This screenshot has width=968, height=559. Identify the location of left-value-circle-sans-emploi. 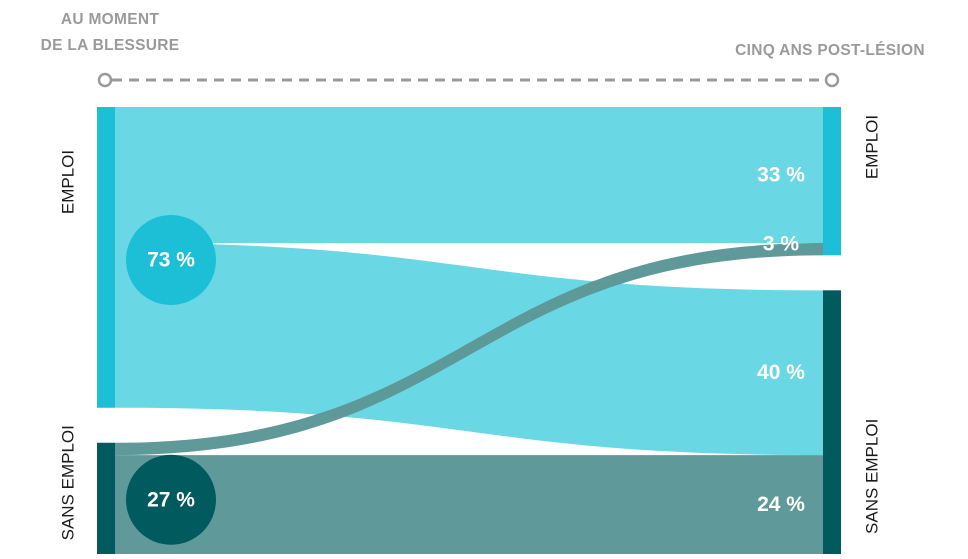
(171, 499).